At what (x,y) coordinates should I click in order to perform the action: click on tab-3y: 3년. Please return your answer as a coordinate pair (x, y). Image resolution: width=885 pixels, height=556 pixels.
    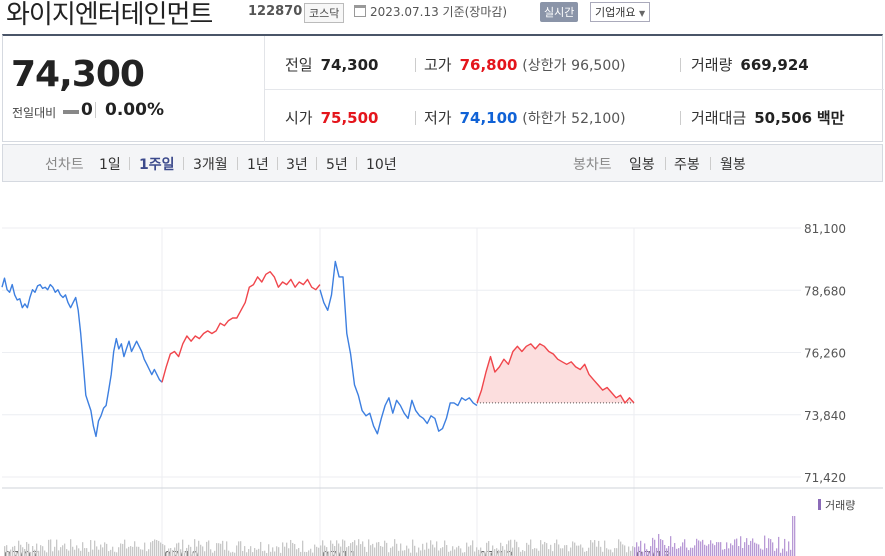
    Looking at the image, I should click on (297, 165).